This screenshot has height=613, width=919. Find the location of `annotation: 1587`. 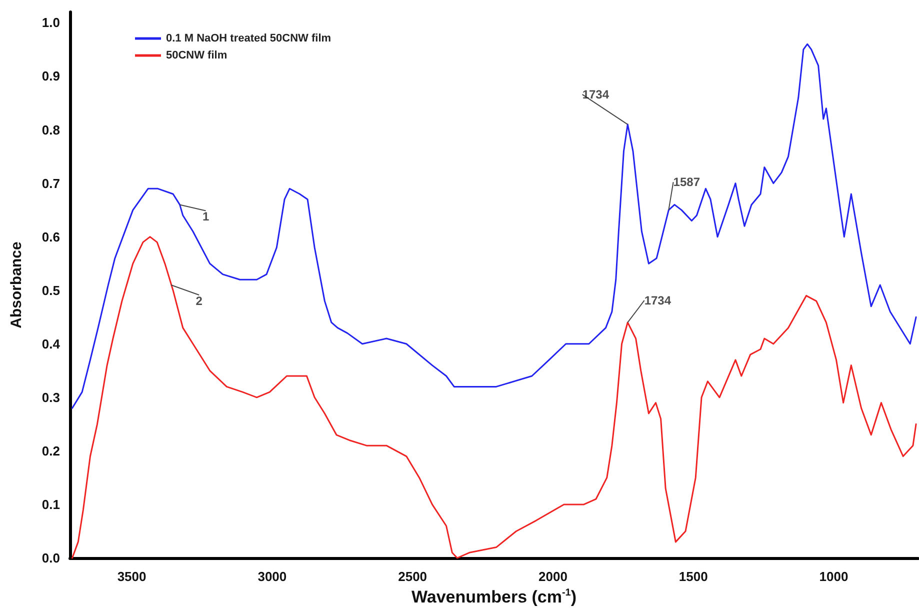

annotation: 1587 is located at coordinates (686, 182).